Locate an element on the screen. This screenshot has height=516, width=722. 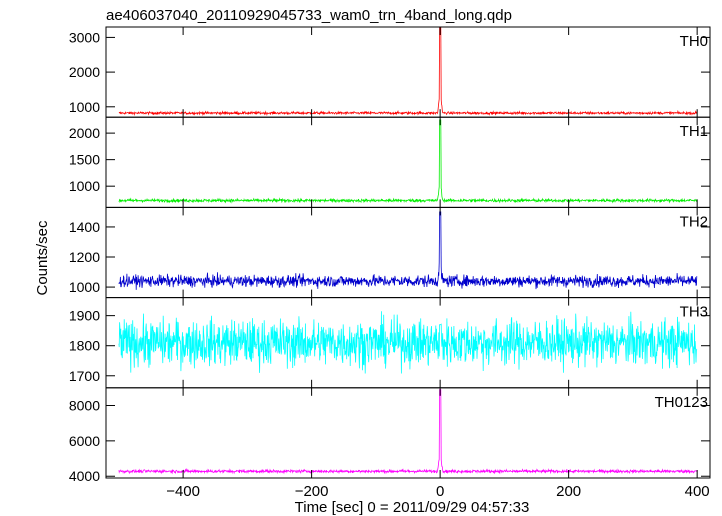
x-tick-label: 200 is located at coordinates (568, 491).